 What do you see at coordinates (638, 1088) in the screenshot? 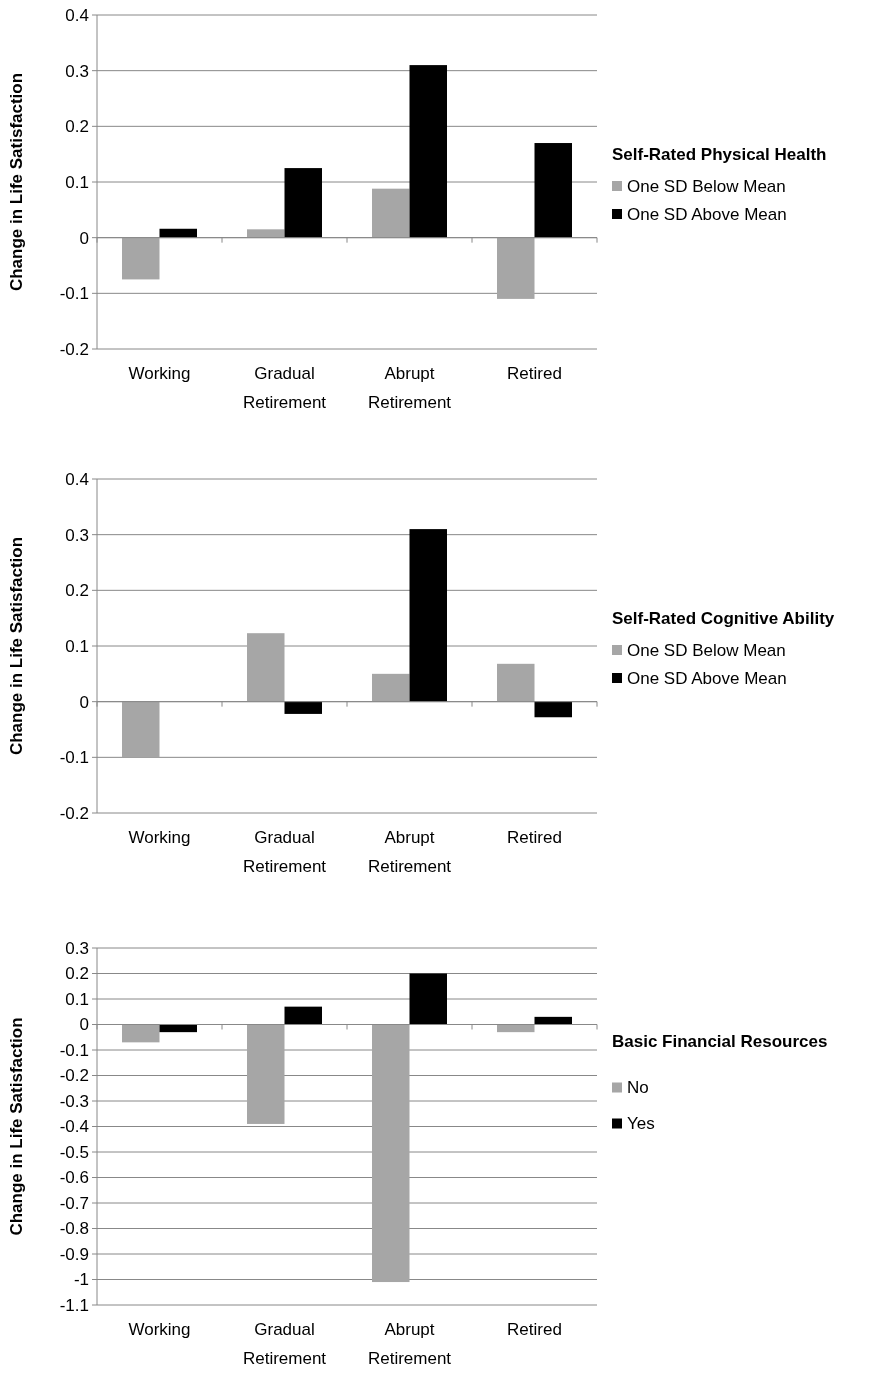
I see `legend-label: No` at bounding box center [638, 1088].